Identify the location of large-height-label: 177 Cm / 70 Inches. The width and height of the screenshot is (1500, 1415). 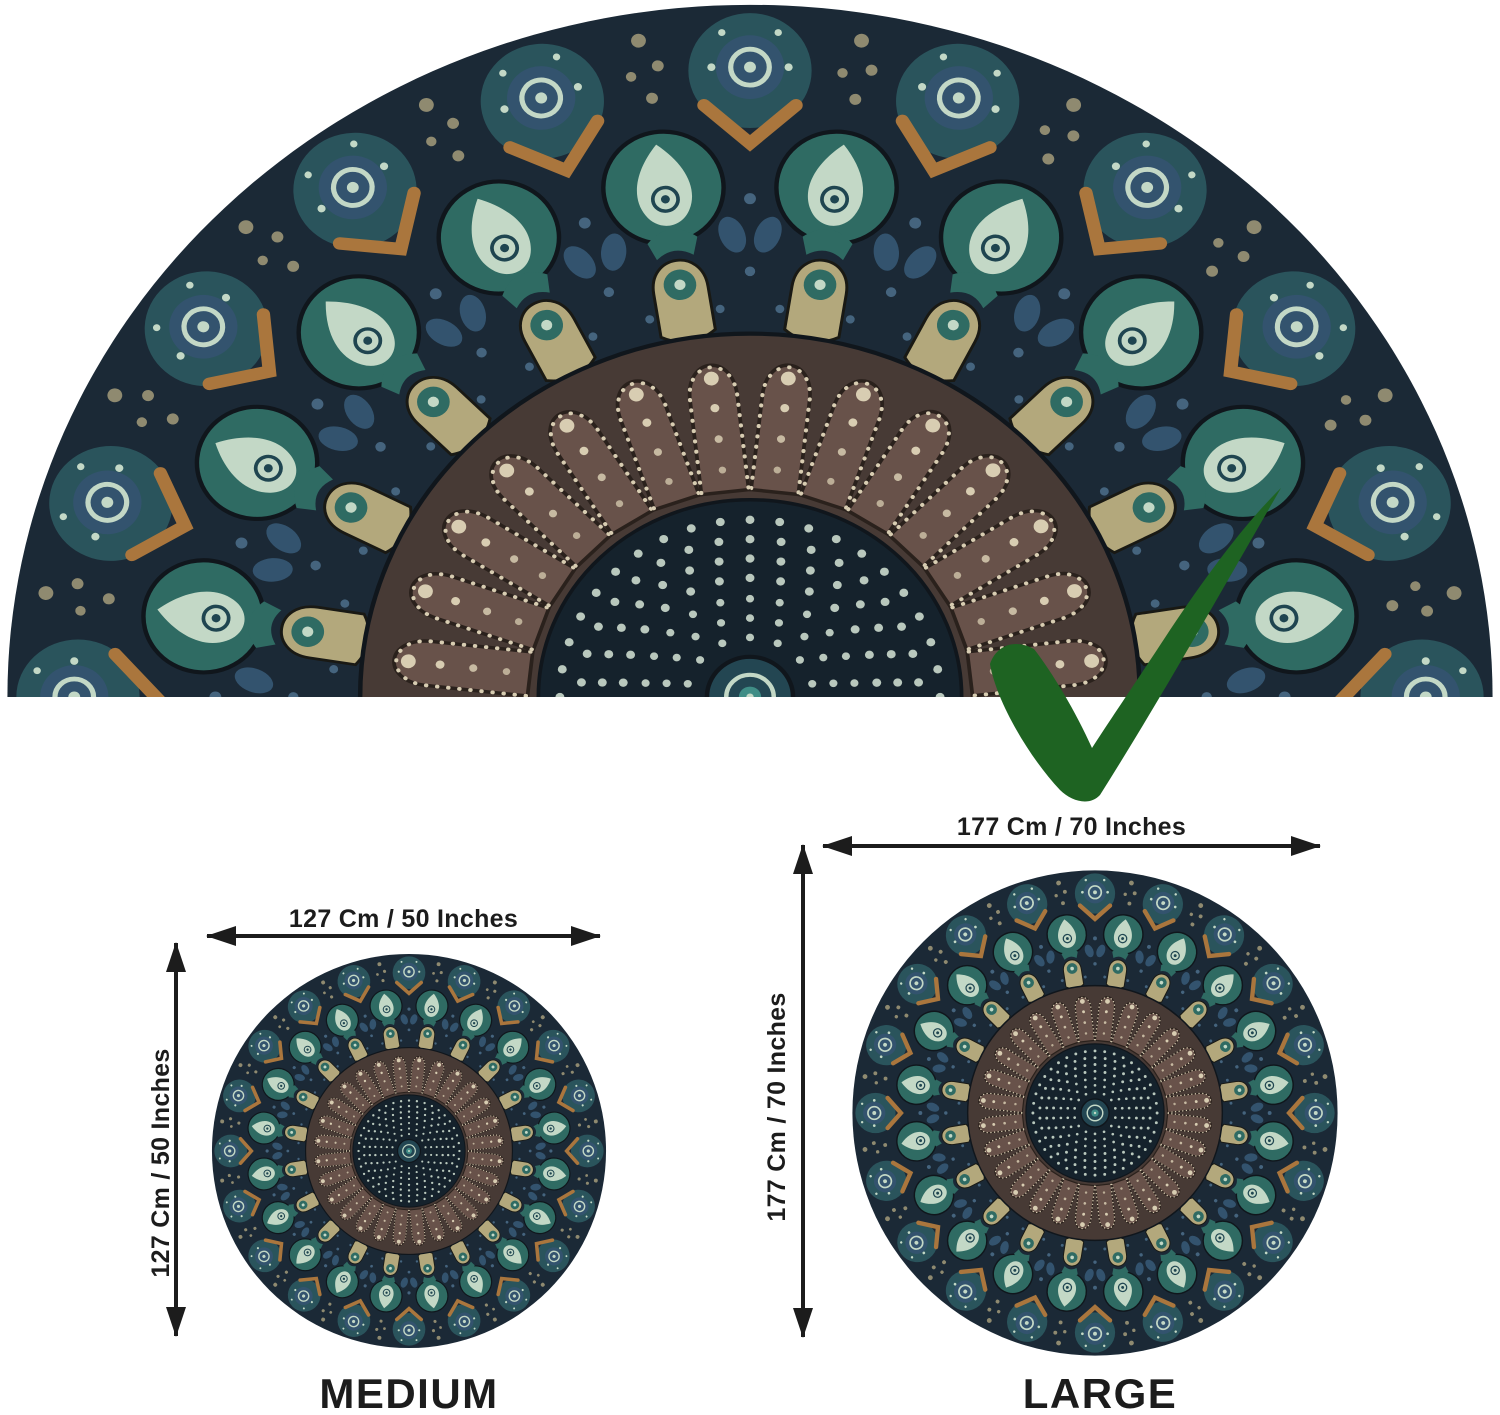
(777, 1107).